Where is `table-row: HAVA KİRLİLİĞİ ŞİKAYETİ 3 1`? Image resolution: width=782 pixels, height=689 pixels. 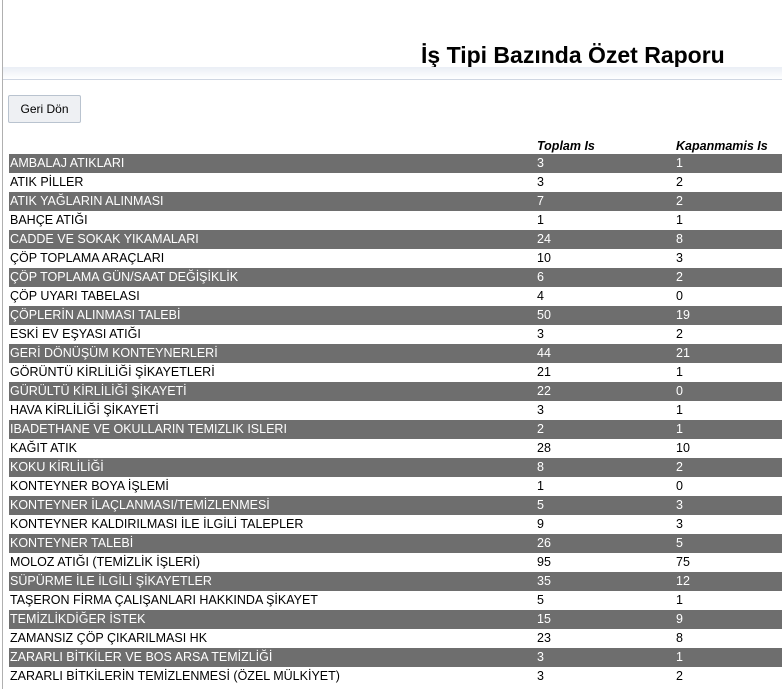 table-row: HAVA KİRLİLİĞİ ŞİKAYETİ 3 1 is located at coordinates (395, 410).